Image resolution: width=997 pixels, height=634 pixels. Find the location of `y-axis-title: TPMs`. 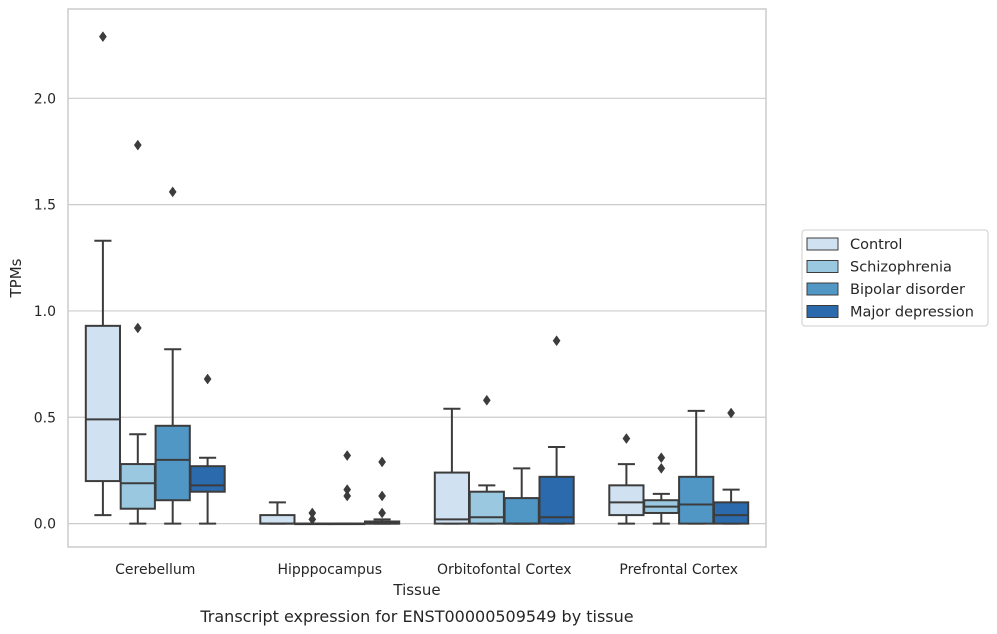

y-axis-title: TPMs is located at coordinates (16, 278).